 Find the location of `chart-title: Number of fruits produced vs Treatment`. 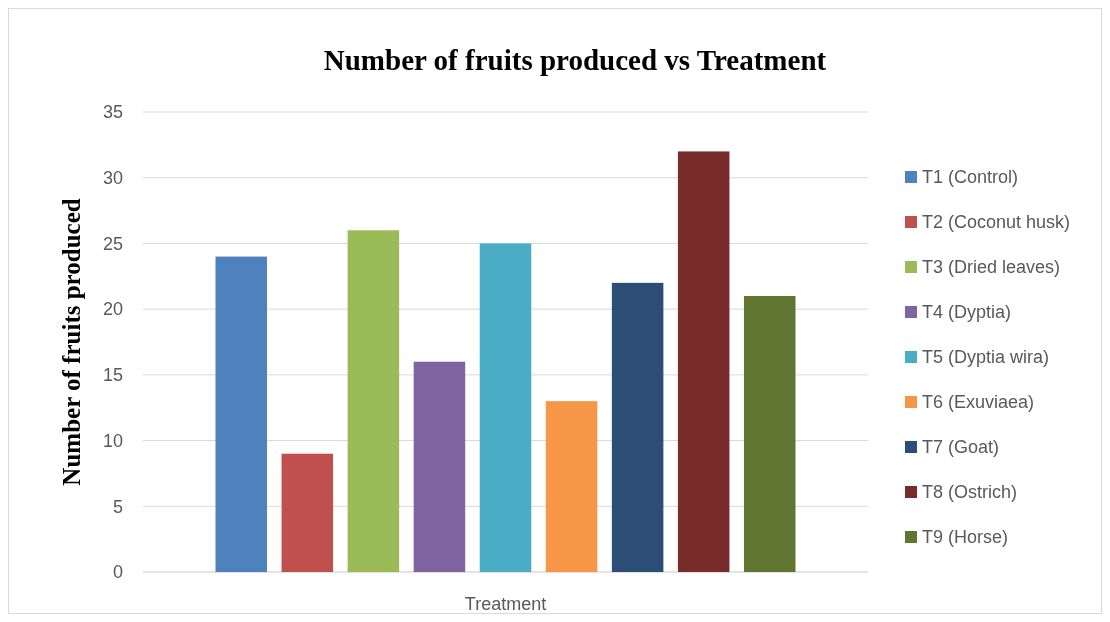

chart-title: Number of fruits produced vs Treatment is located at coordinates (575, 60).